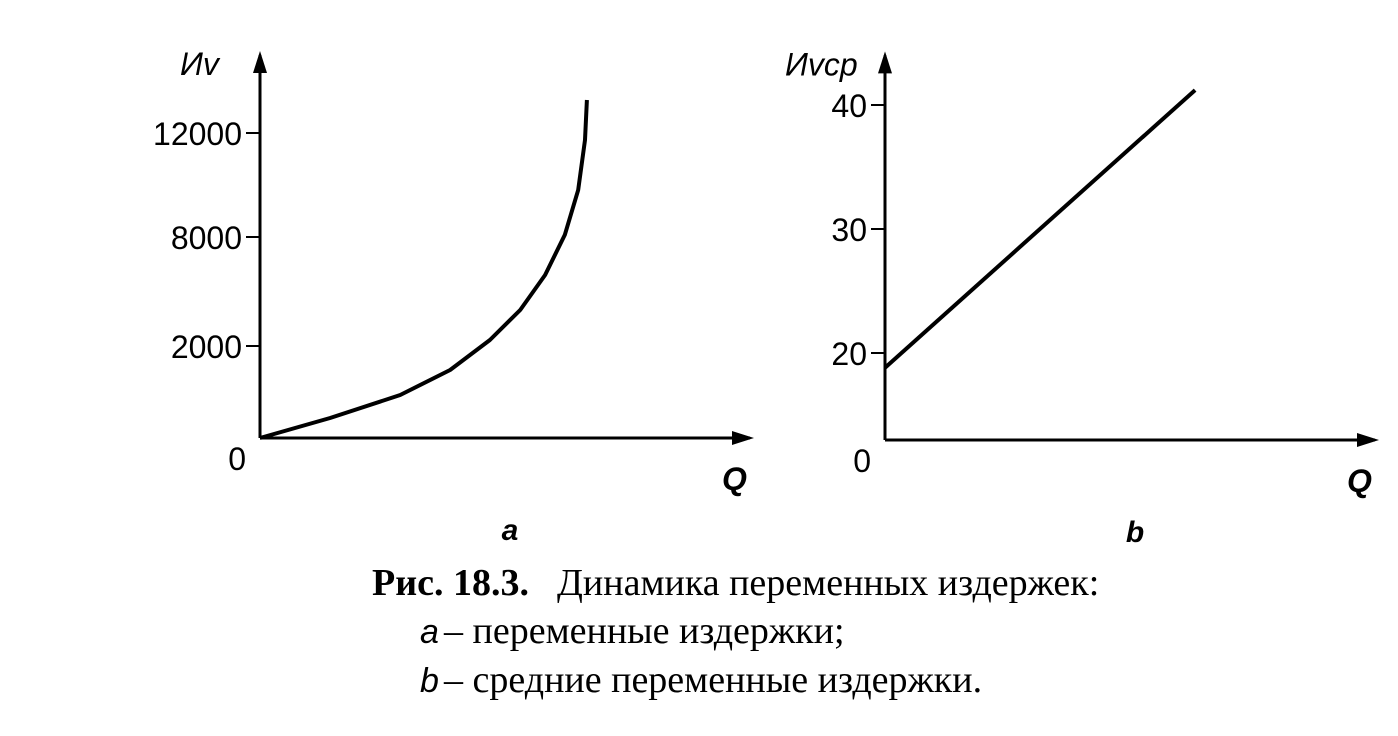  What do you see at coordinates (206, 347) in the screenshot?
I see `y-tick-label: 2000` at bounding box center [206, 347].